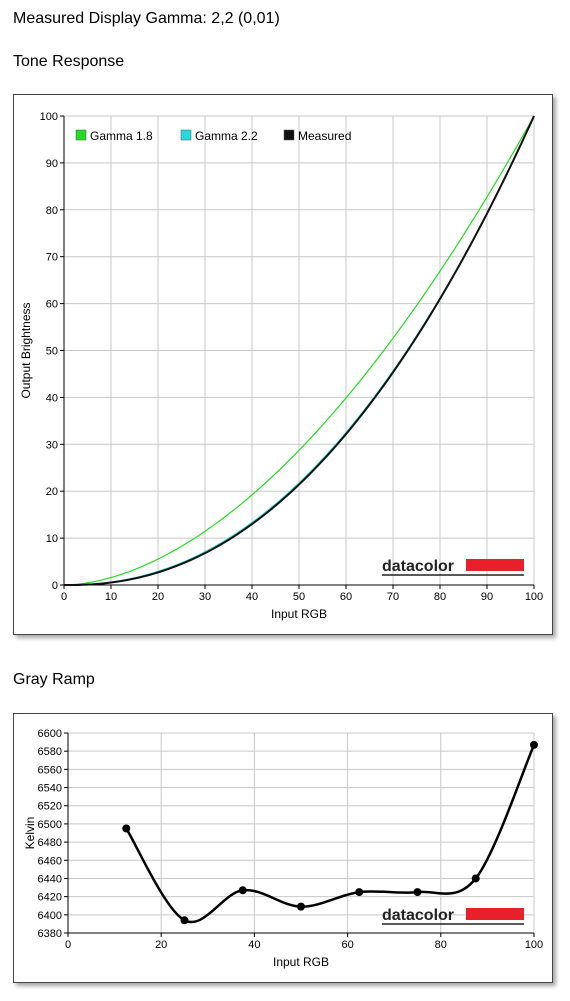 The image size is (570, 1001). I want to click on y-tick-label: 6520, so click(50, 807).